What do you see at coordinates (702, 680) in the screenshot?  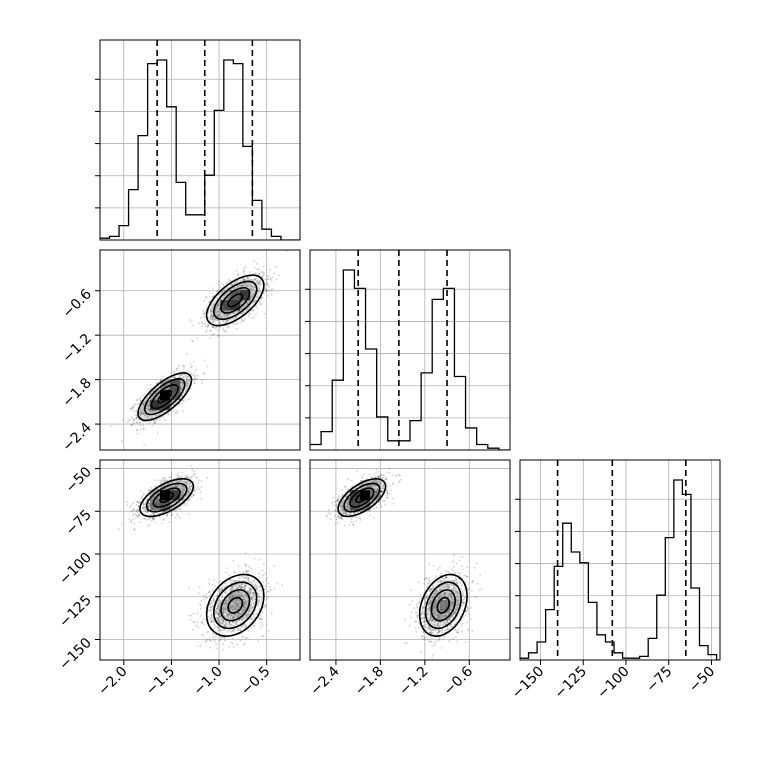 I see `hist-2-xtick-label-4: −50` at bounding box center [702, 680].